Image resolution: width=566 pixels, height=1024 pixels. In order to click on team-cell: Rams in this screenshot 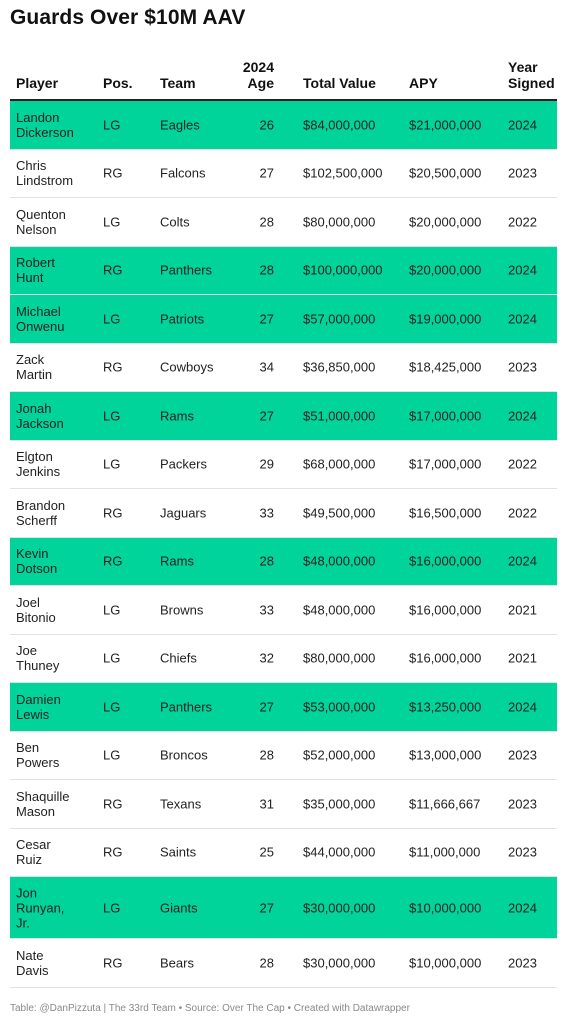, I will do `click(177, 416)`.